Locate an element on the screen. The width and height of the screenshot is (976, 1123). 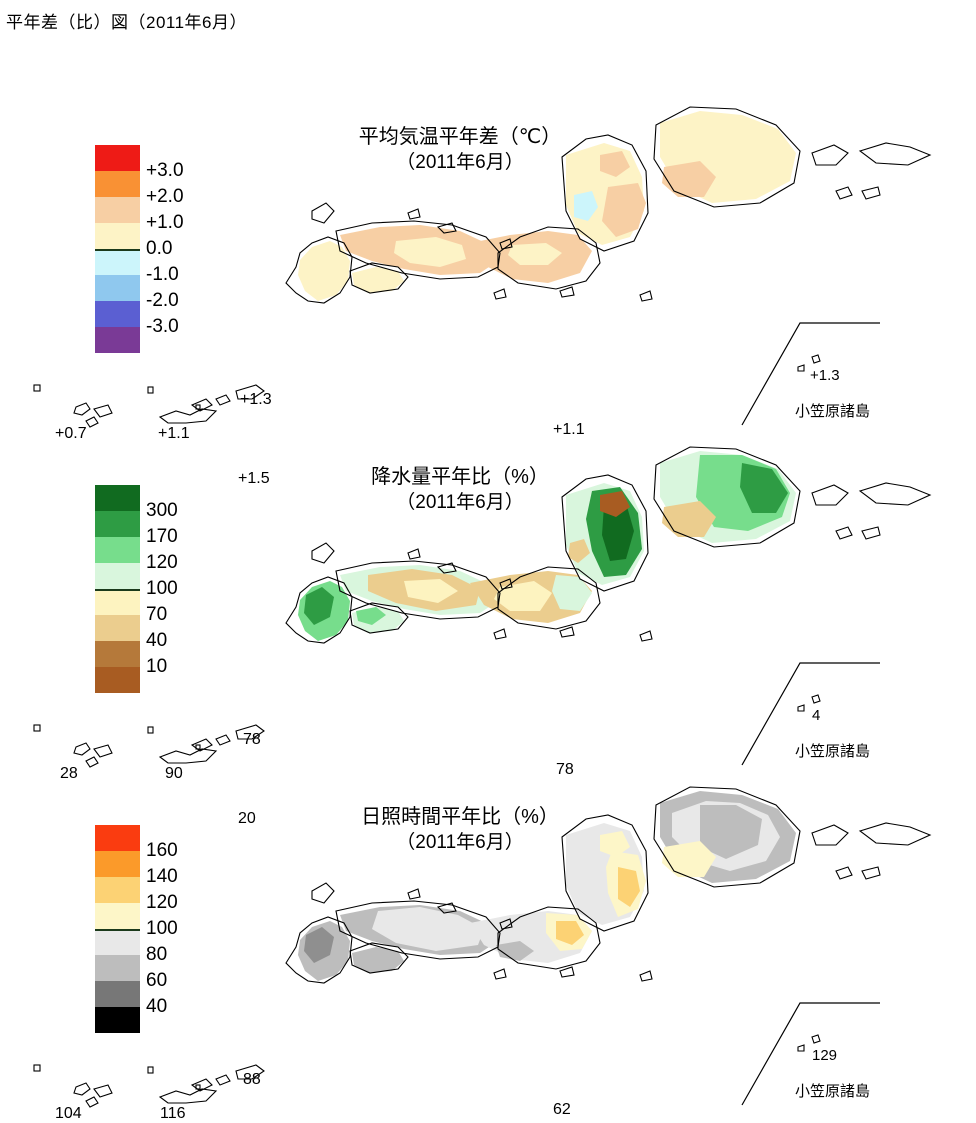
legend-label: 80 is located at coordinates (157, 954).